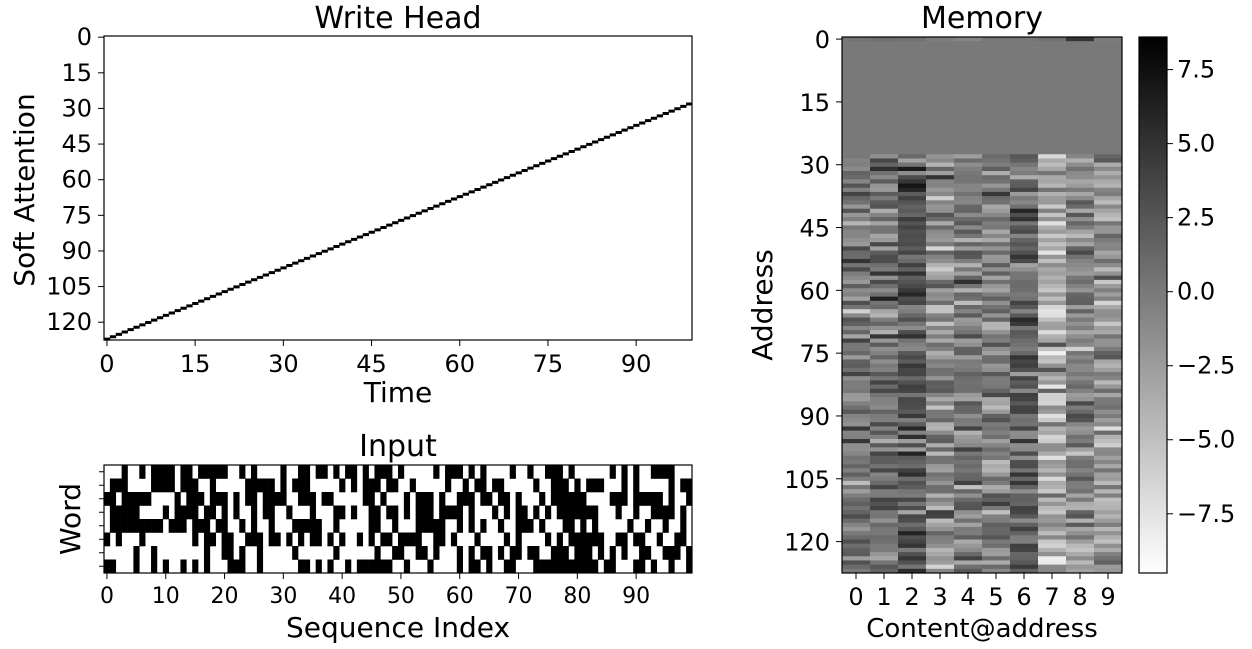 The width and height of the screenshot is (1252, 649). I want to click on x-tick-label: 8, so click(1079, 597).